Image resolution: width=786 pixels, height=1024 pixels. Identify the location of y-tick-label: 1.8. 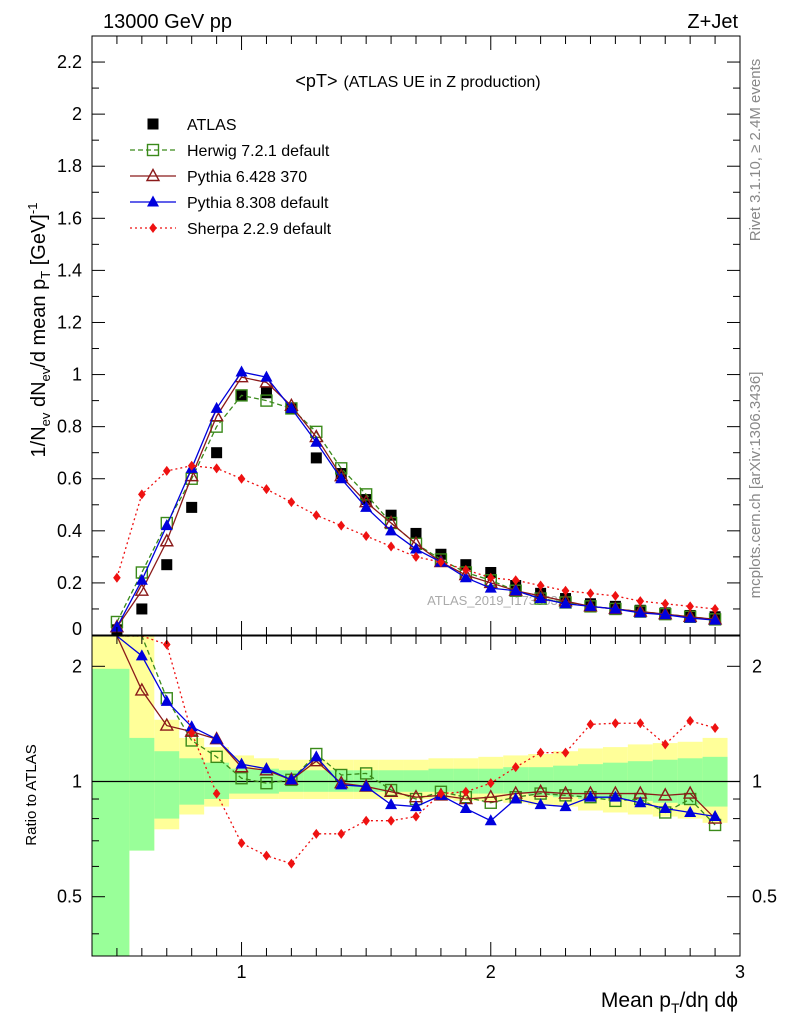
(69, 166).